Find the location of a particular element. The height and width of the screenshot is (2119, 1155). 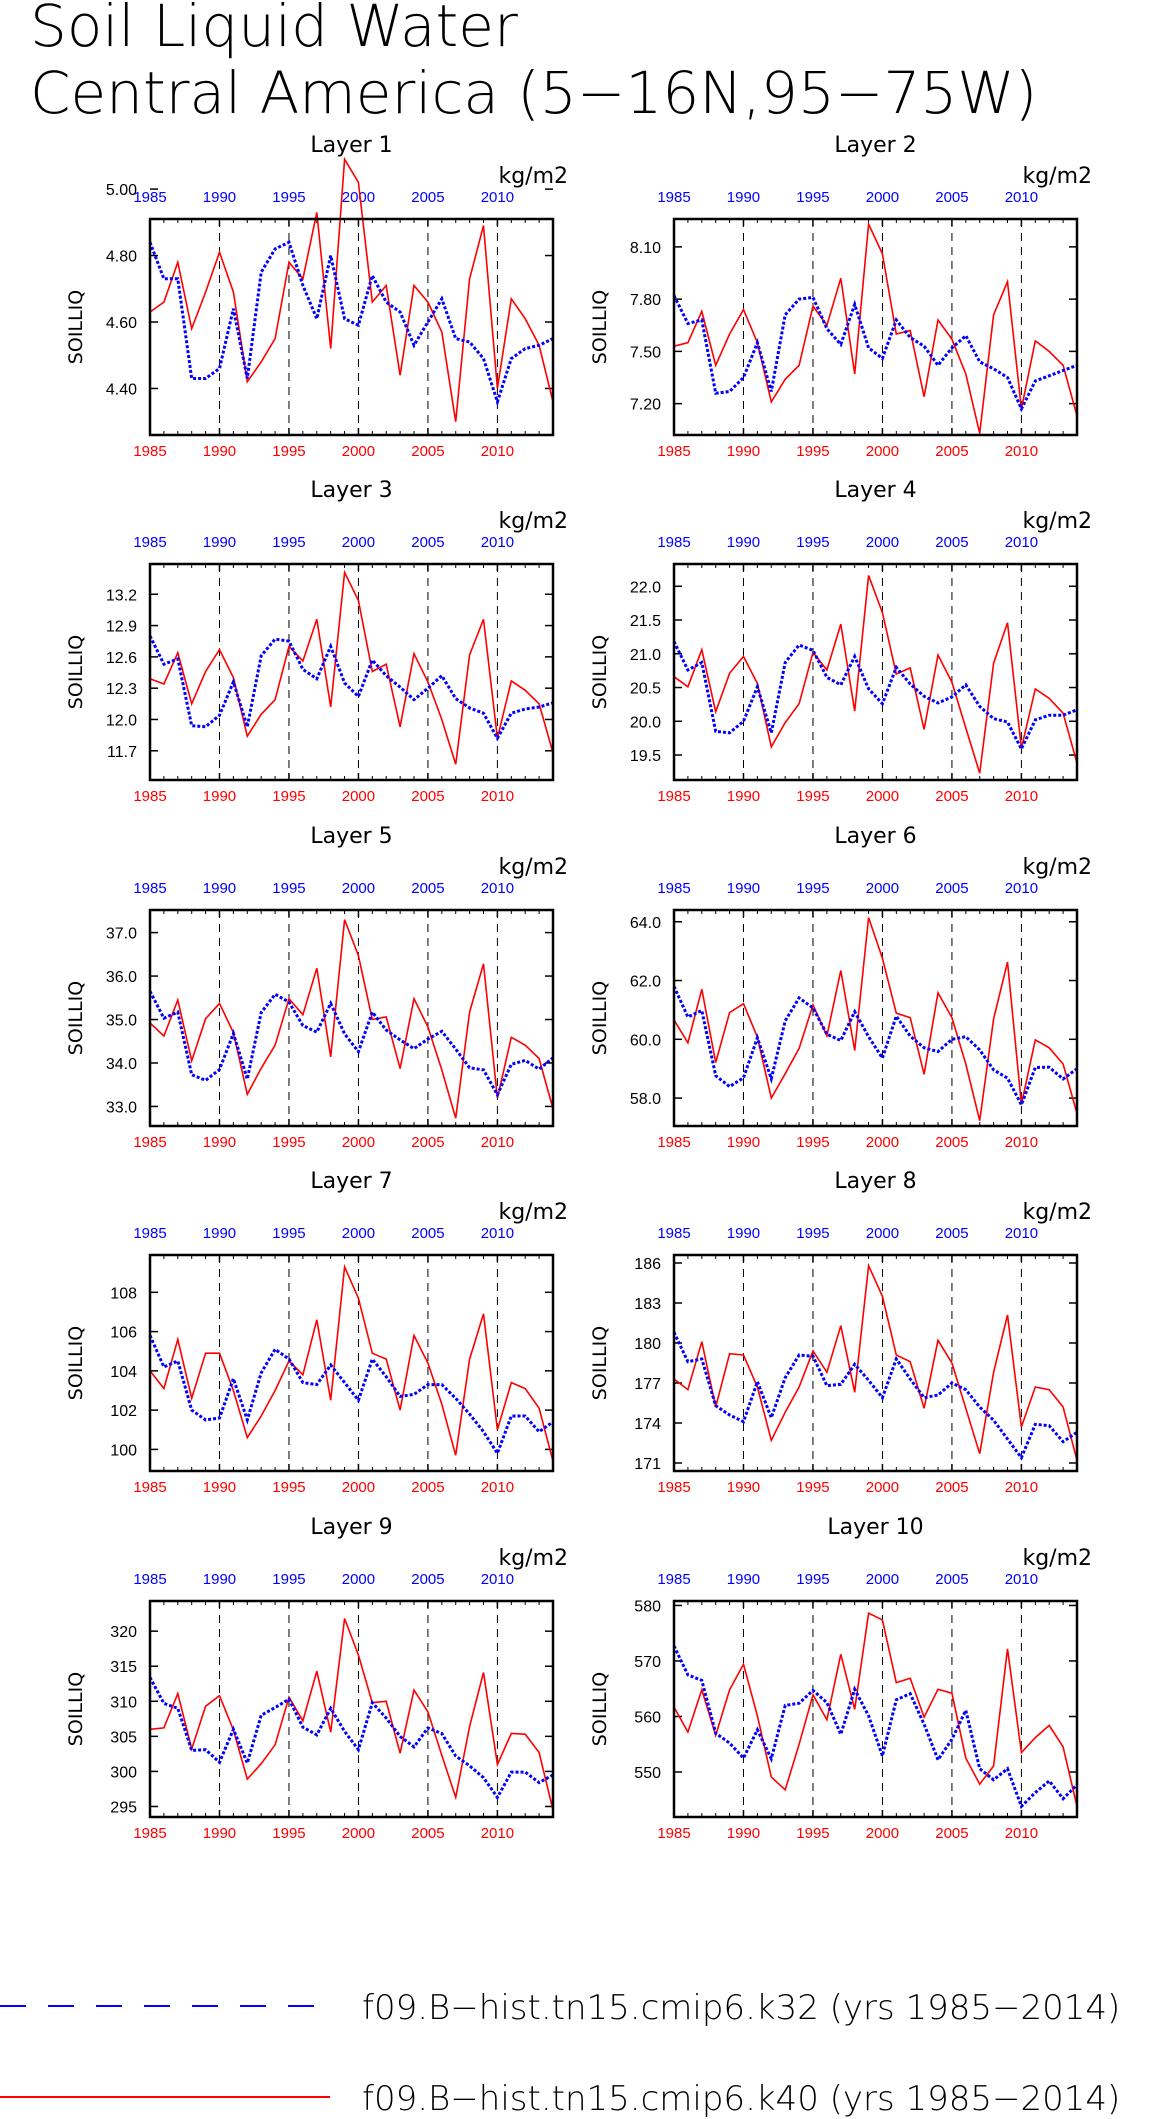

panel-title: Layer 8 is located at coordinates (875, 1181).